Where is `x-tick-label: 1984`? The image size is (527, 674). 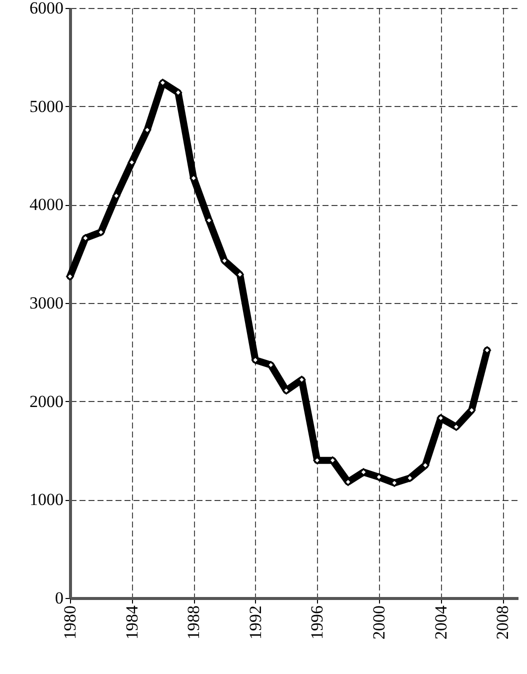
x-tick-label: 1984 is located at coordinates (132, 622).